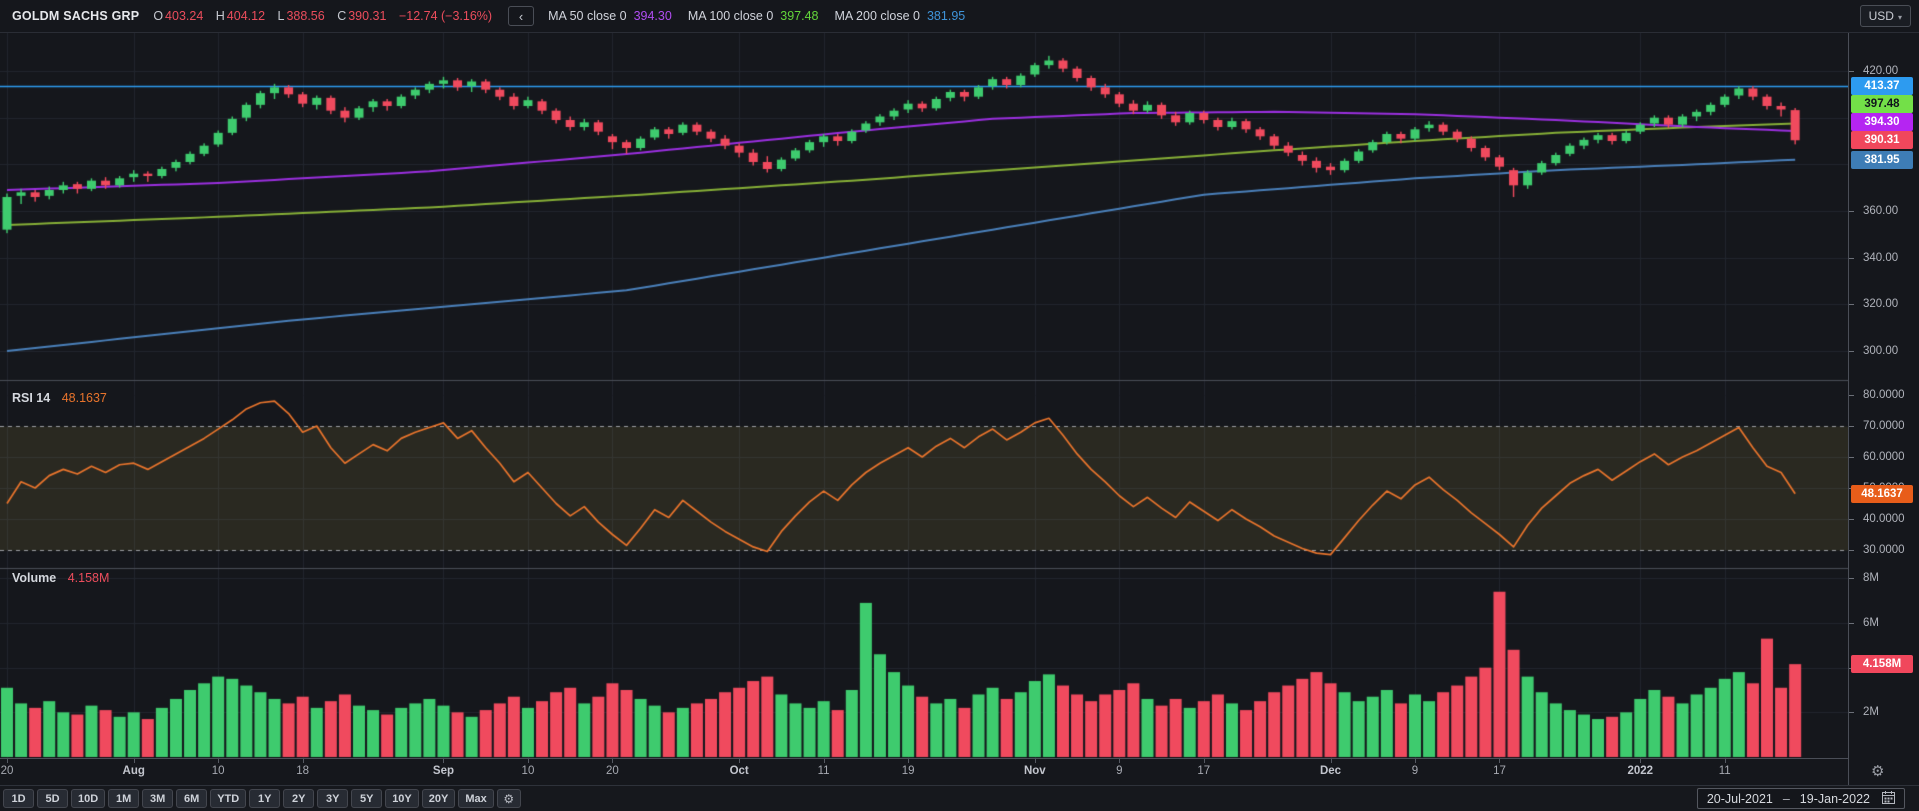 The image size is (1919, 811). Describe the element at coordinates (59, 398) in the screenshot. I see `rsi-pane-legend: RSI 14 48.1637` at that location.